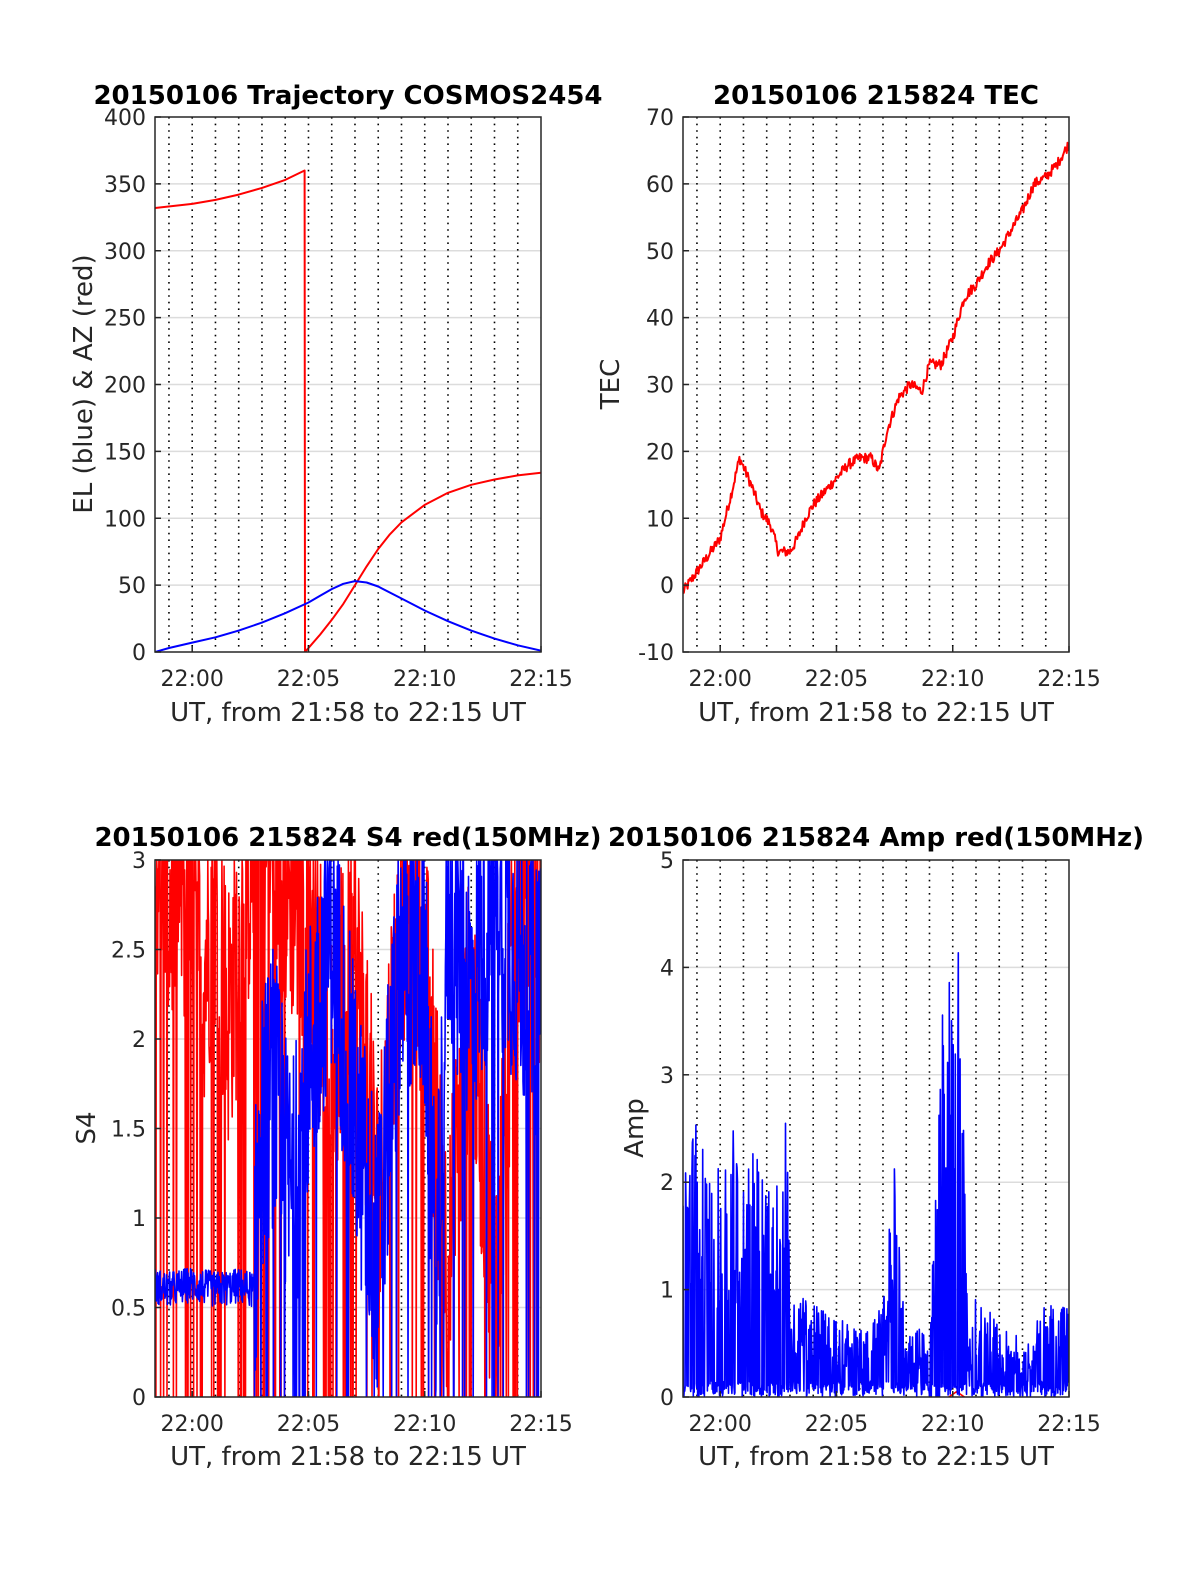  Describe the element at coordinates (125, 319) in the screenshot. I see `trajectory-ytick-label: 250` at that location.